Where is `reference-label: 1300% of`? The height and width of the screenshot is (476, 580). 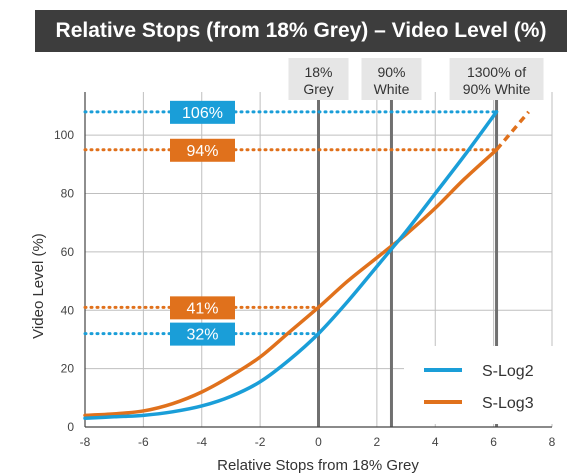
reference-label: 1300% of is located at coordinates (496, 72).